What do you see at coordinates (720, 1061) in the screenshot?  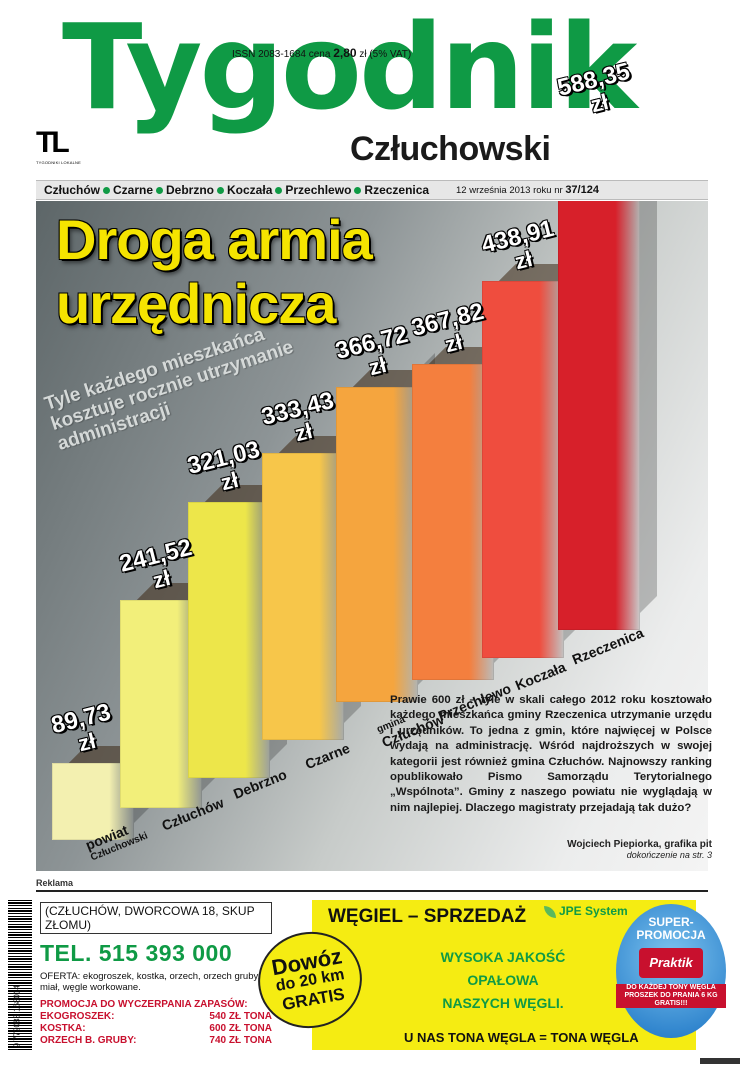 I see `footer-strip` at bounding box center [720, 1061].